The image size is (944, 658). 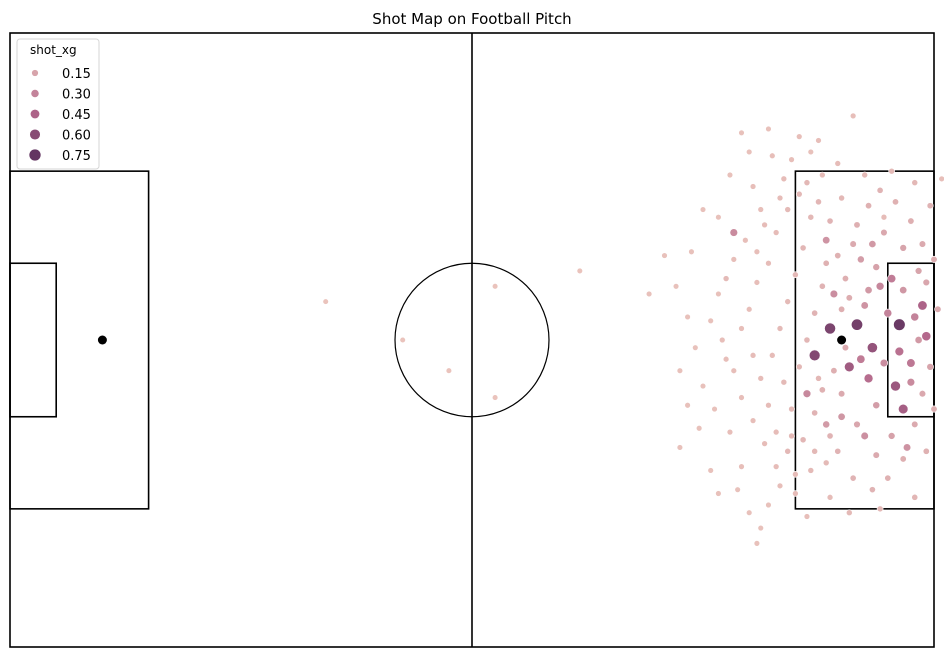 I want to click on centre-circle, so click(x=472, y=340).